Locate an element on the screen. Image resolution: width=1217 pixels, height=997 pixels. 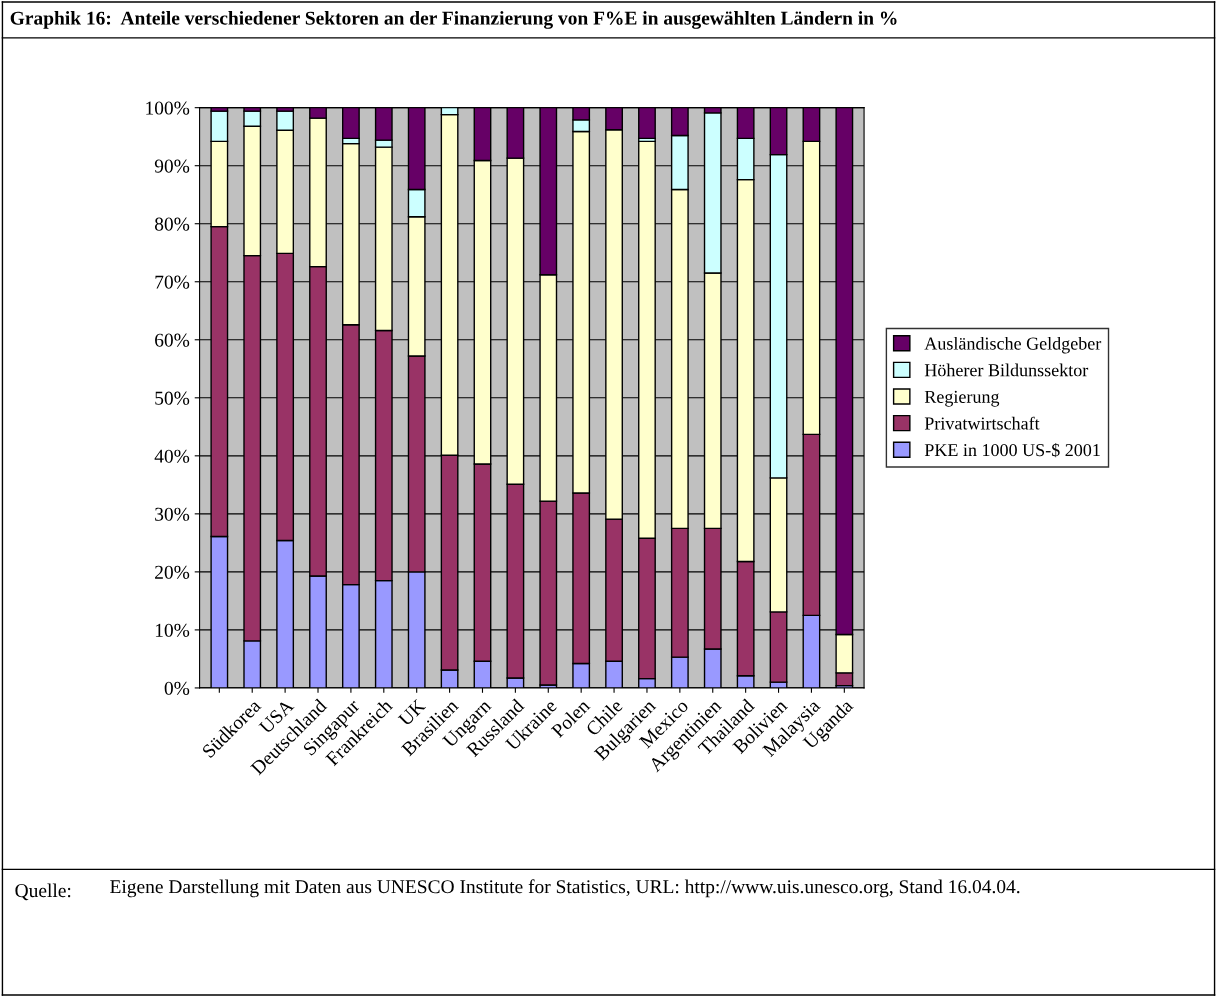
y-tick-label: 30% is located at coordinates (172, 514).